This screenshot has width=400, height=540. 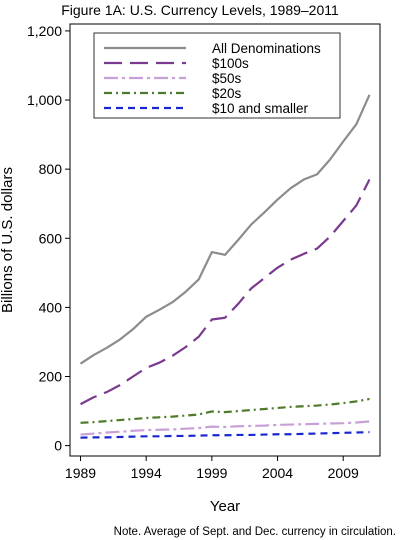 What do you see at coordinates (277, 473) in the screenshot?
I see `x-tick-label: 2004` at bounding box center [277, 473].